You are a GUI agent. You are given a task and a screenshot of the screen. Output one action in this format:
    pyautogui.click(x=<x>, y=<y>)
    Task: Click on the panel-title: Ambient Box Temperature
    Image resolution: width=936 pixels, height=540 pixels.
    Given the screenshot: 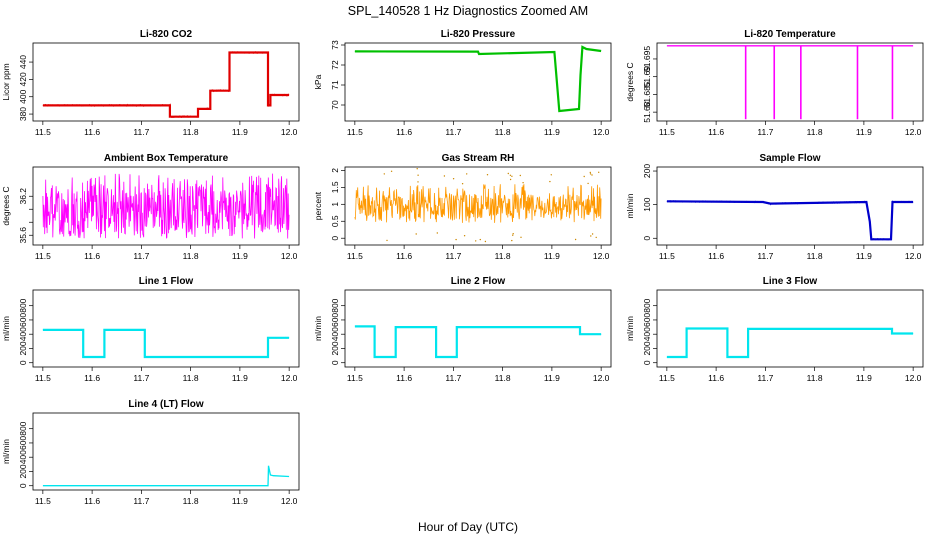 What is the action you would take?
    pyautogui.click(x=166, y=158)
    